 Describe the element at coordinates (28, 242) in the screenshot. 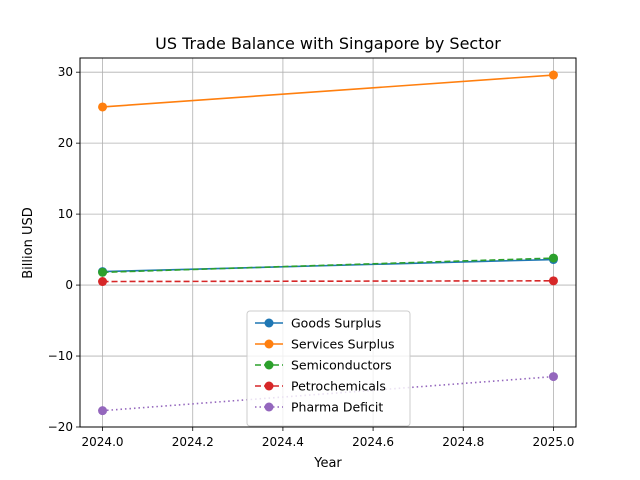

I see `y-axis-label: Billion USD` at that location.